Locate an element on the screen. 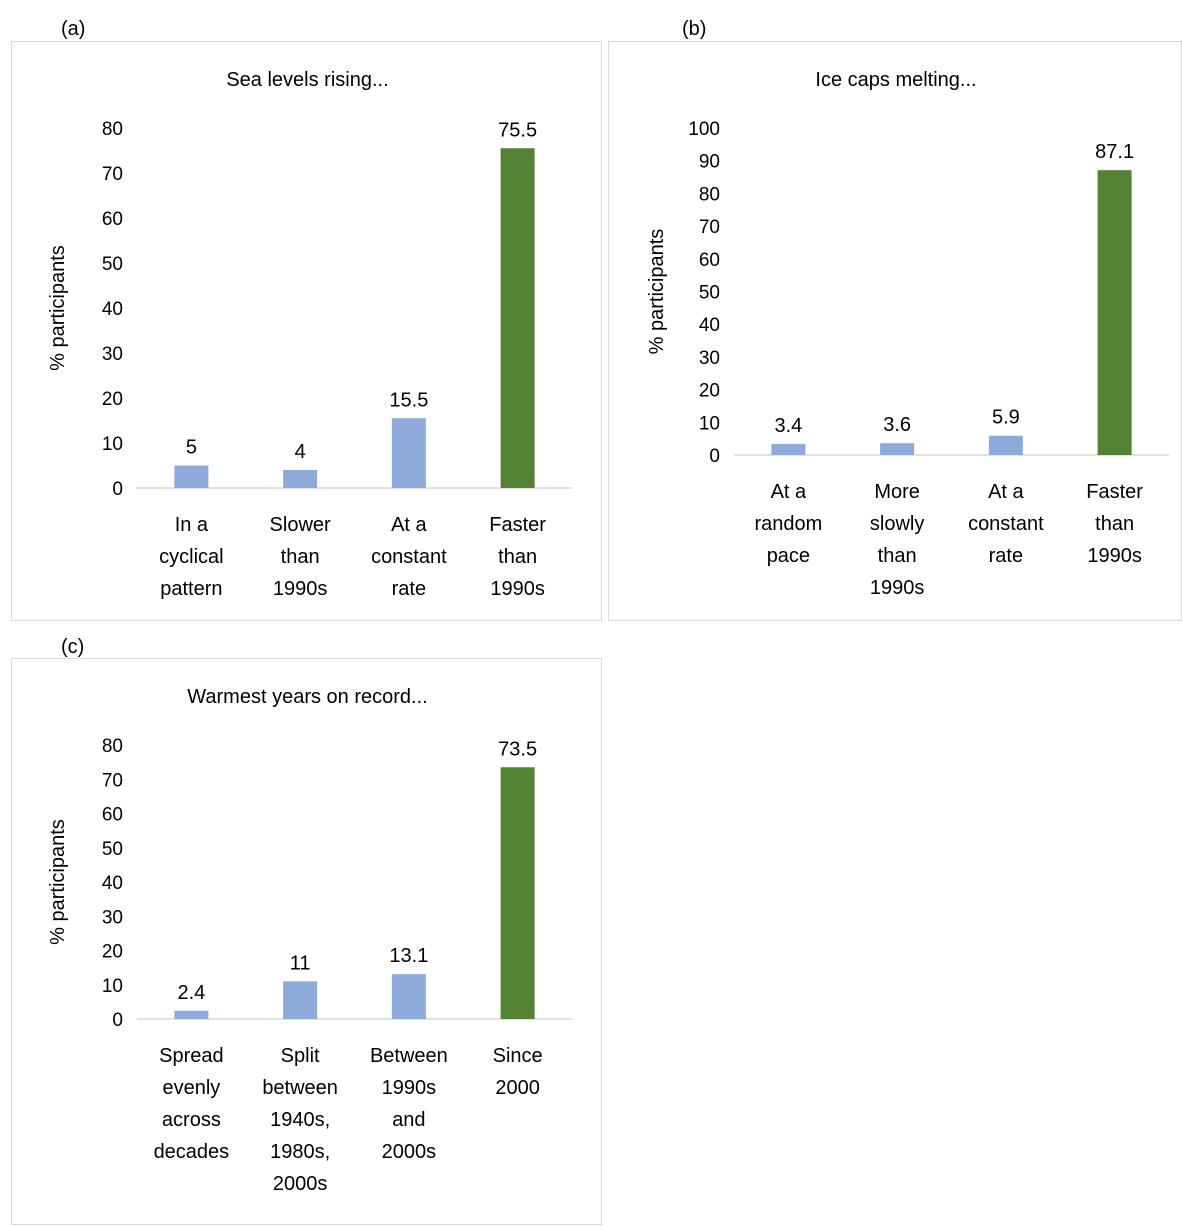 The width and height of the screenshot is (1182, 1226). y-tick-label: 100 is located at coordinates (704, 129).